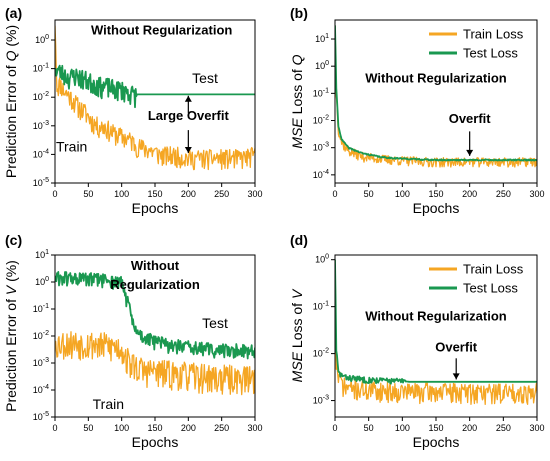 The image size is (550, 461). Describe the element at coordinates (297, 101) in the screenshot. I see `y-axis-label: MSE Loss of Q` at that location.